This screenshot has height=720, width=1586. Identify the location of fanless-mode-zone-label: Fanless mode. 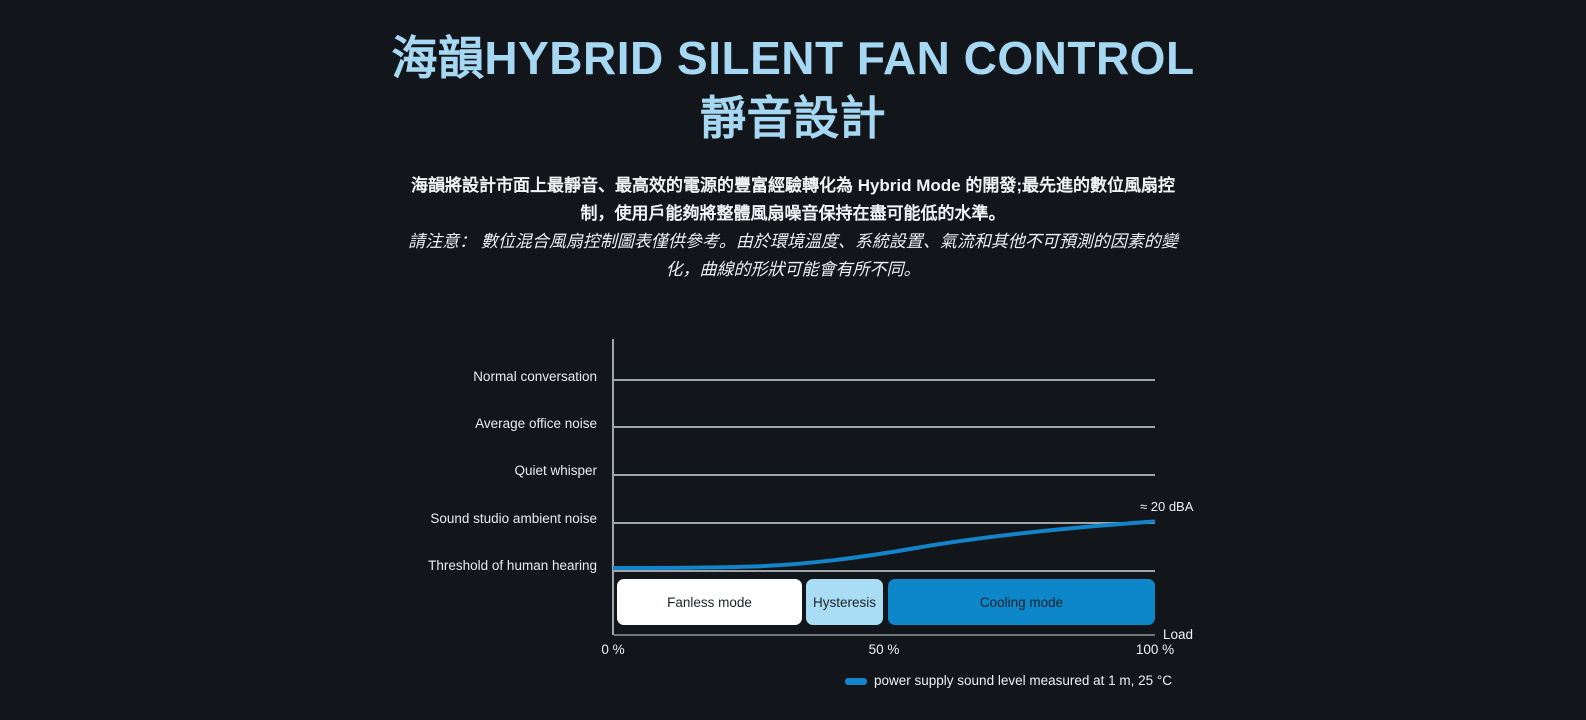
(709, 602).